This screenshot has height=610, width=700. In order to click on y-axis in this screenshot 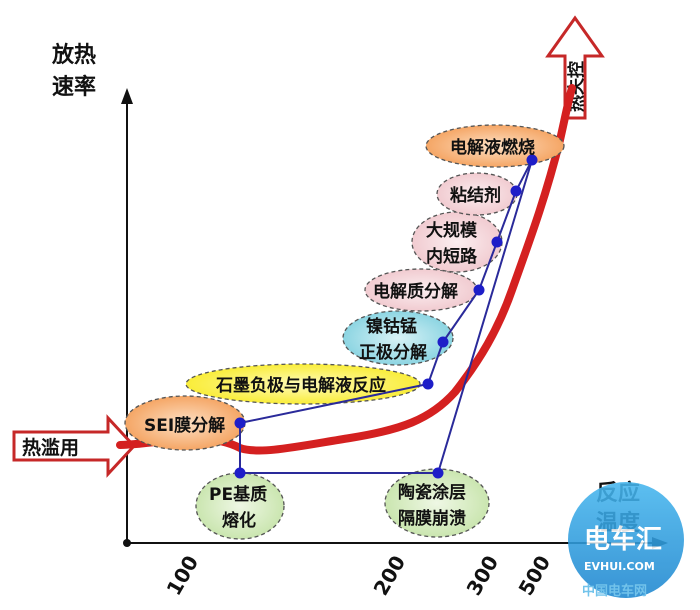, I will do `click(127, 315)`.